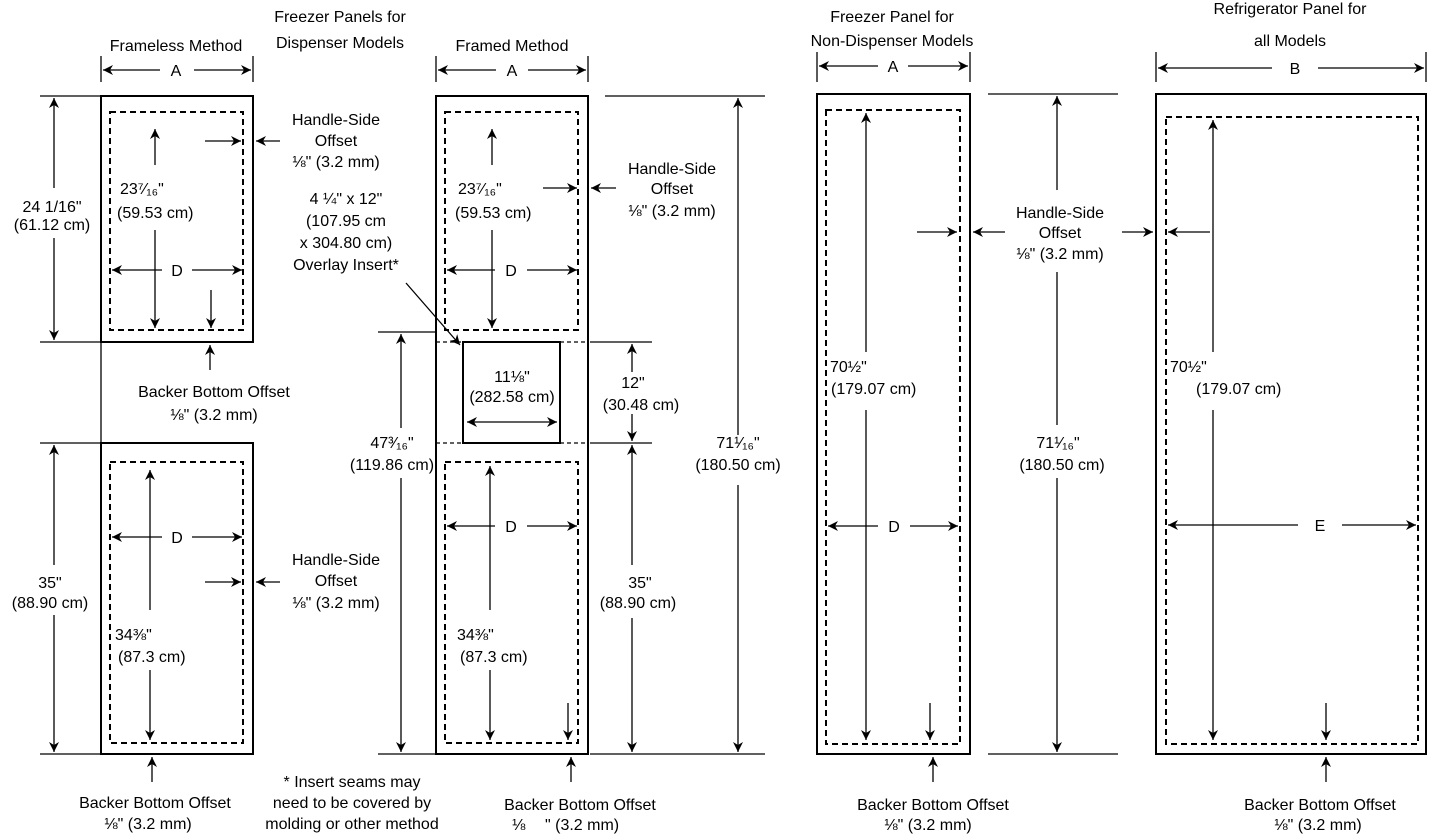 This screenshot has width=1434, height=835. I want to click on height-label-inches: 47³⁄₁₆", so click(391, 443).